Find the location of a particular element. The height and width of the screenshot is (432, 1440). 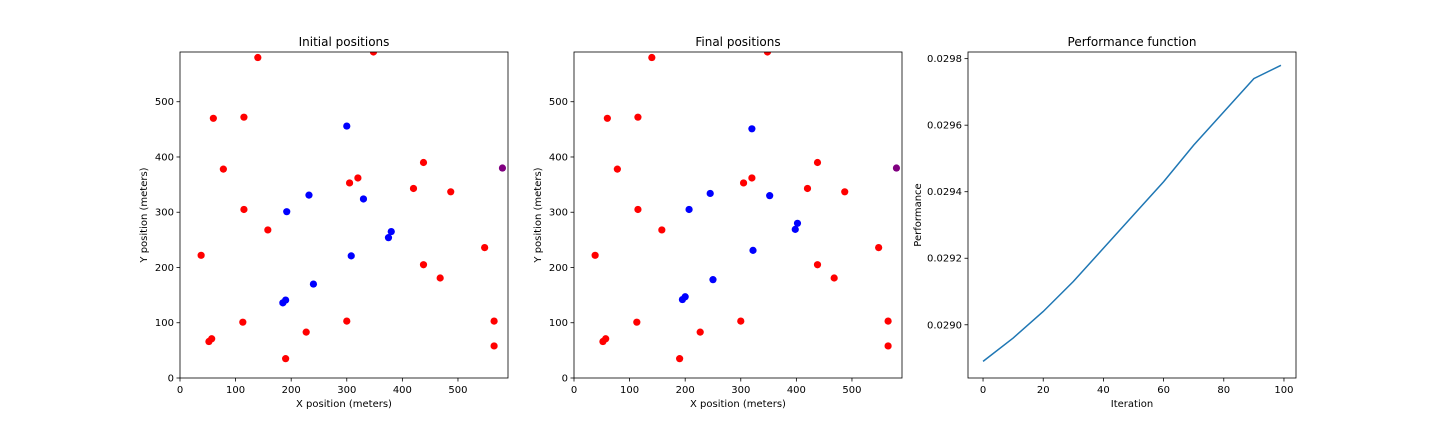

y-tick-label: 0.0294 is located at coordinates (944, 192).